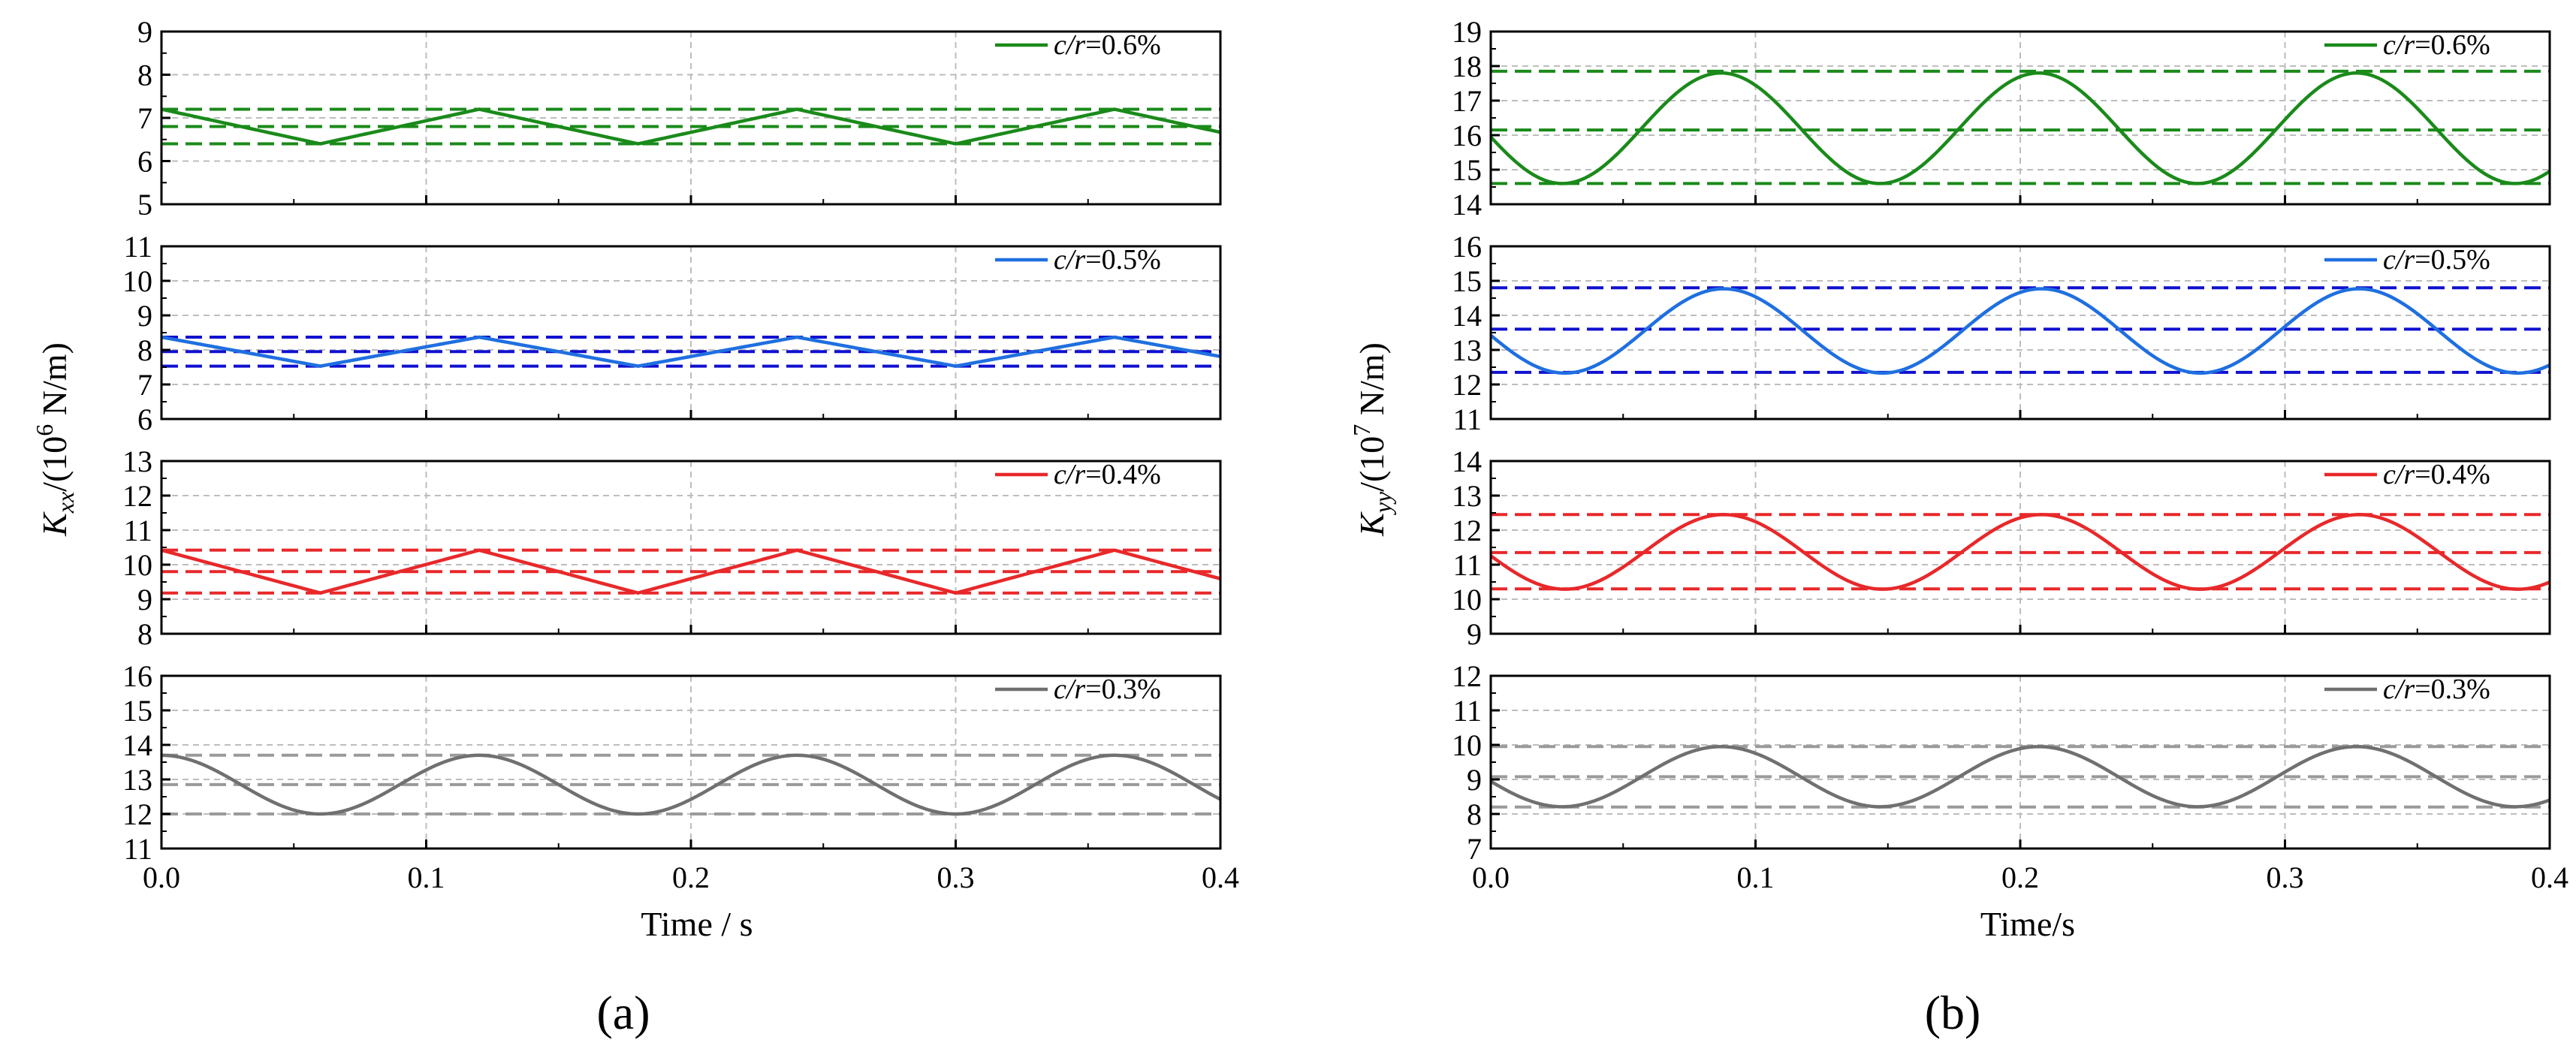 The image size is (2576, 1046). Describe the element at coordinates (55, 439) in the screenshot. I see `panel-a-ylabel: Kxx/(106 N/m)` at that location.